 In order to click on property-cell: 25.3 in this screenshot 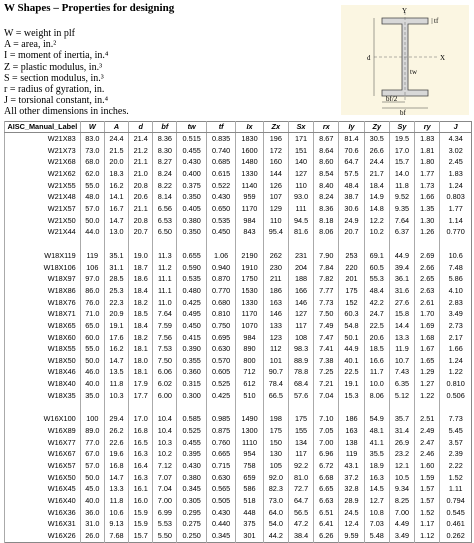, I will do `click(116, 290)`.